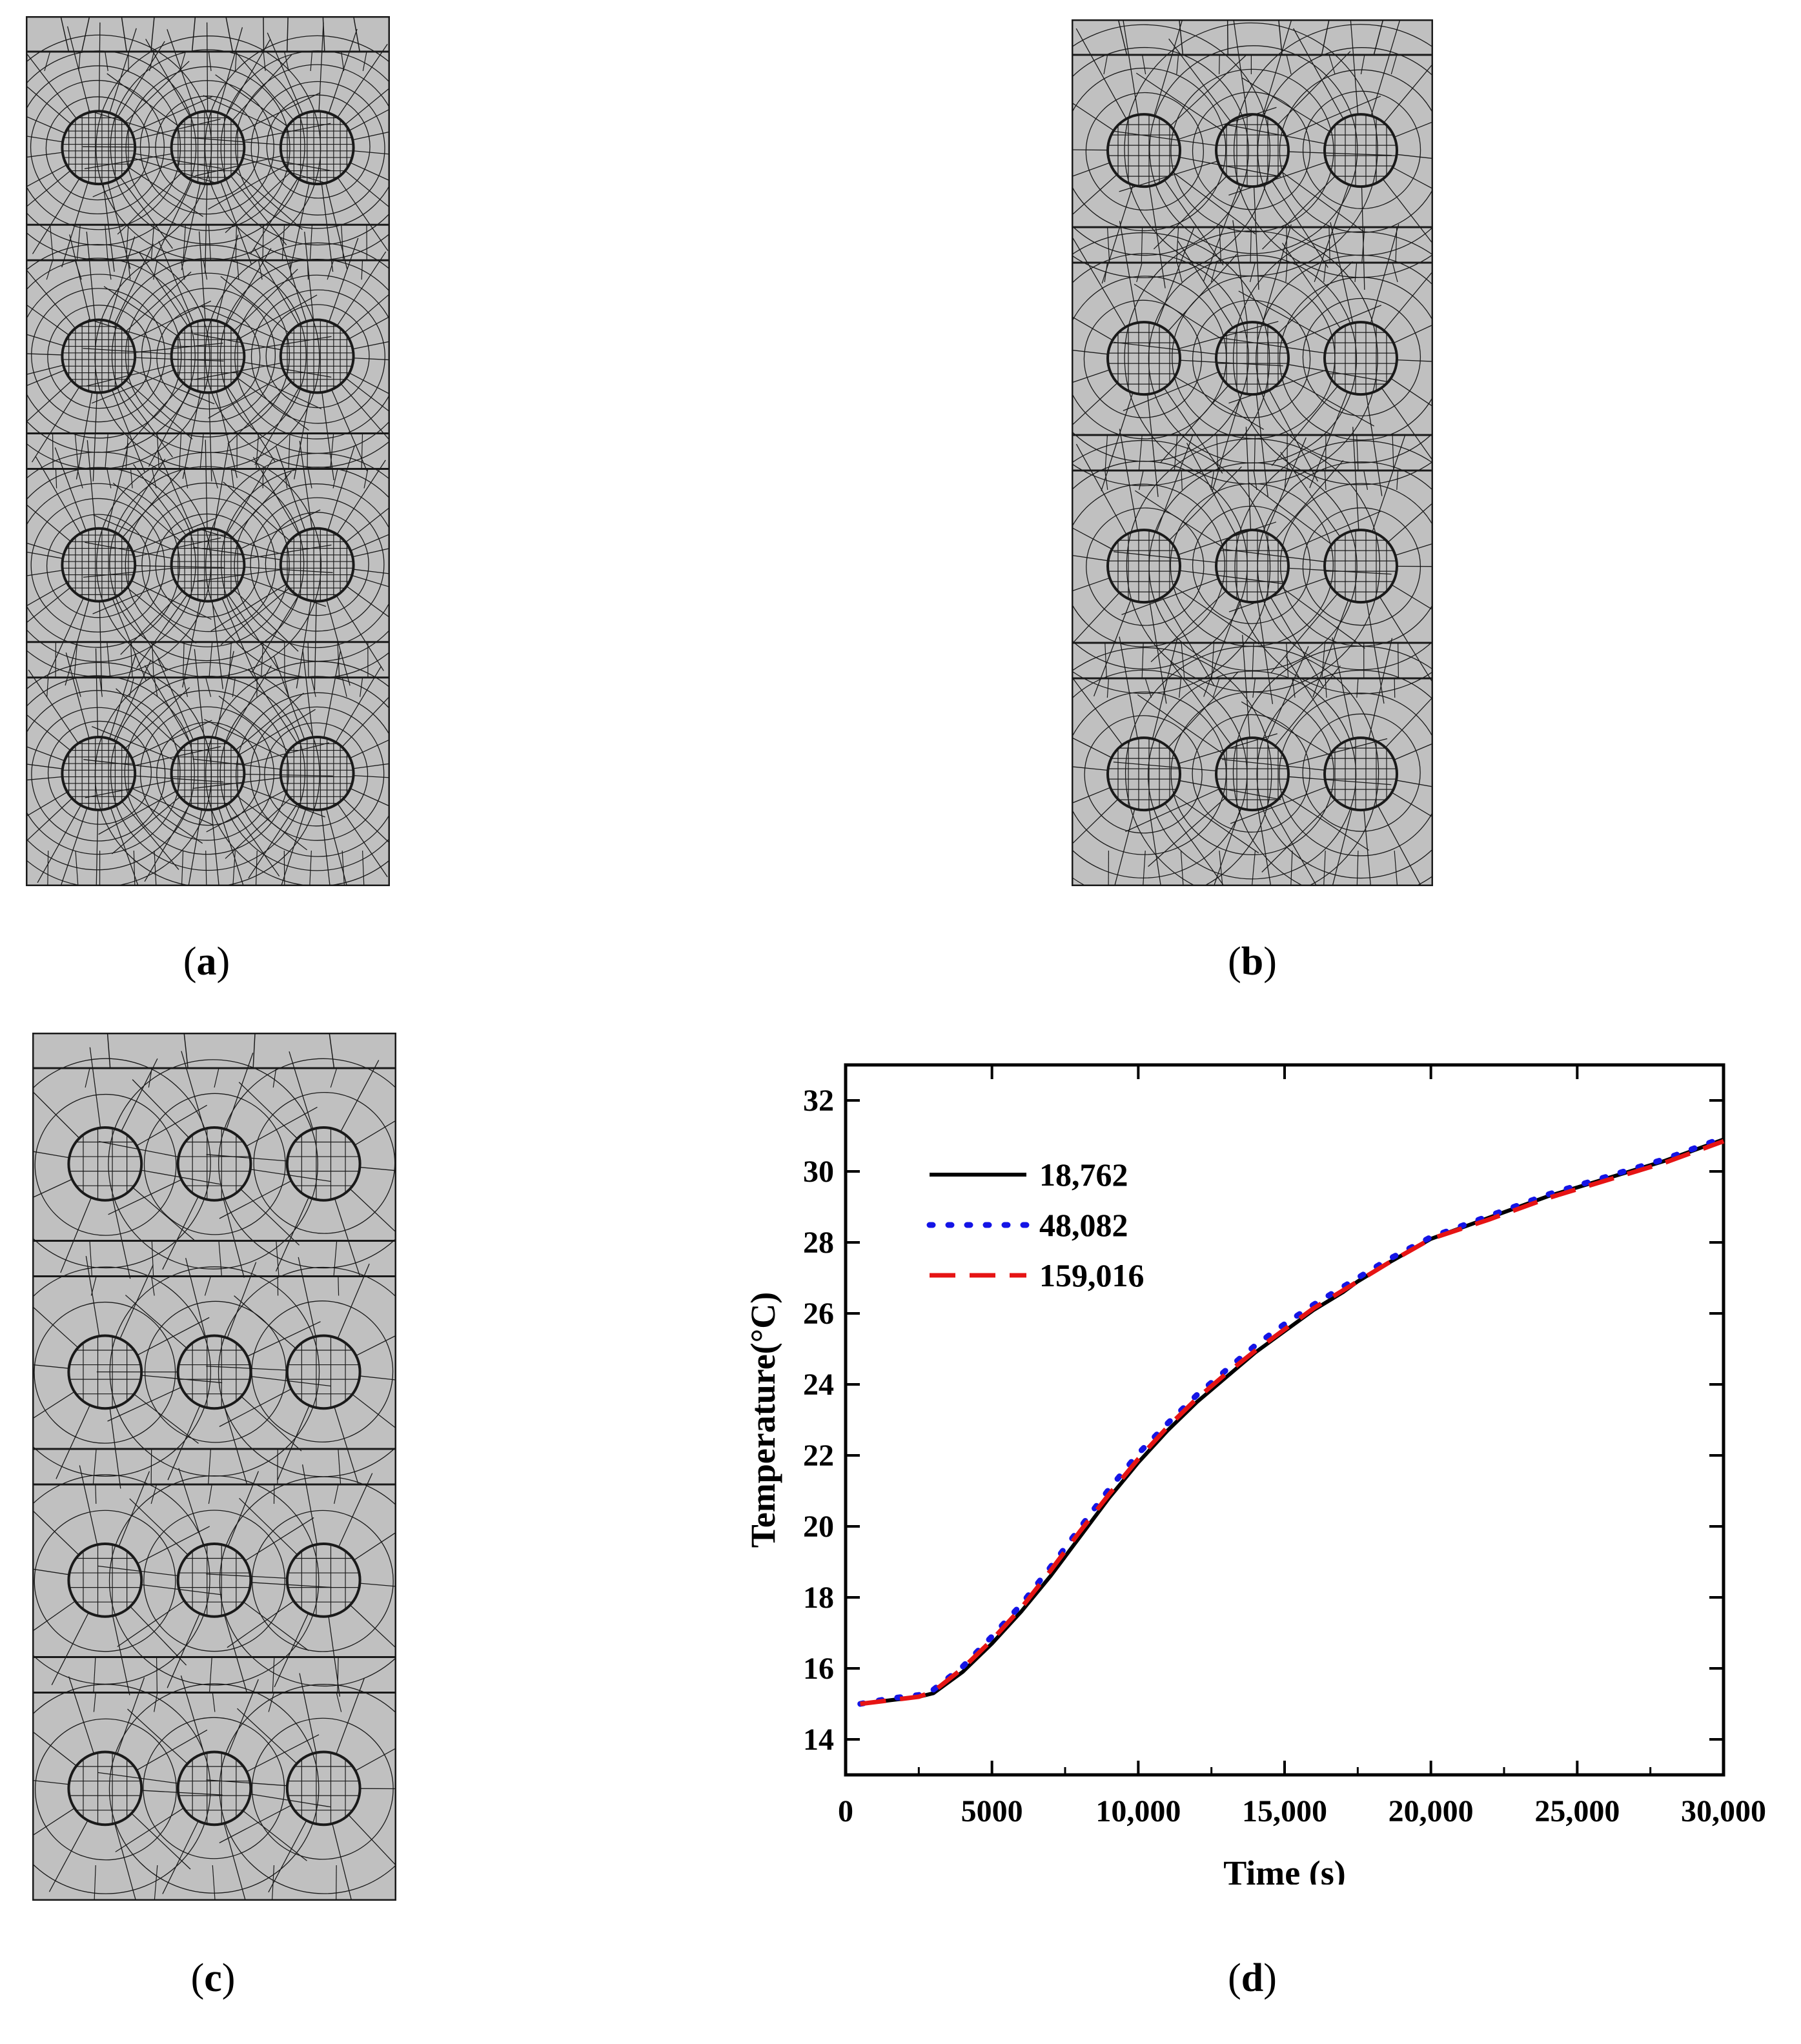 This screenshot has width=1801, height=2044. Describe the element at coordinates (992, 1811) in the screenshot. I see `x-tick-label: 5000` at that location.